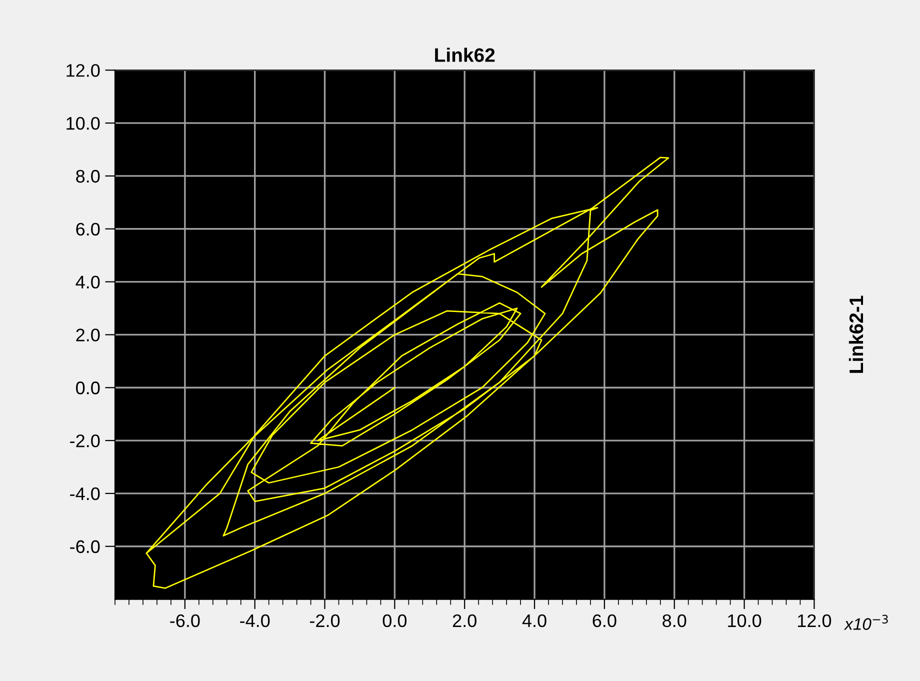 This screenshot has width=920, height=681. Describe the element at coordinates (85, 493) in the screenshot. I see `y-tick-label: -4.0` at that location.